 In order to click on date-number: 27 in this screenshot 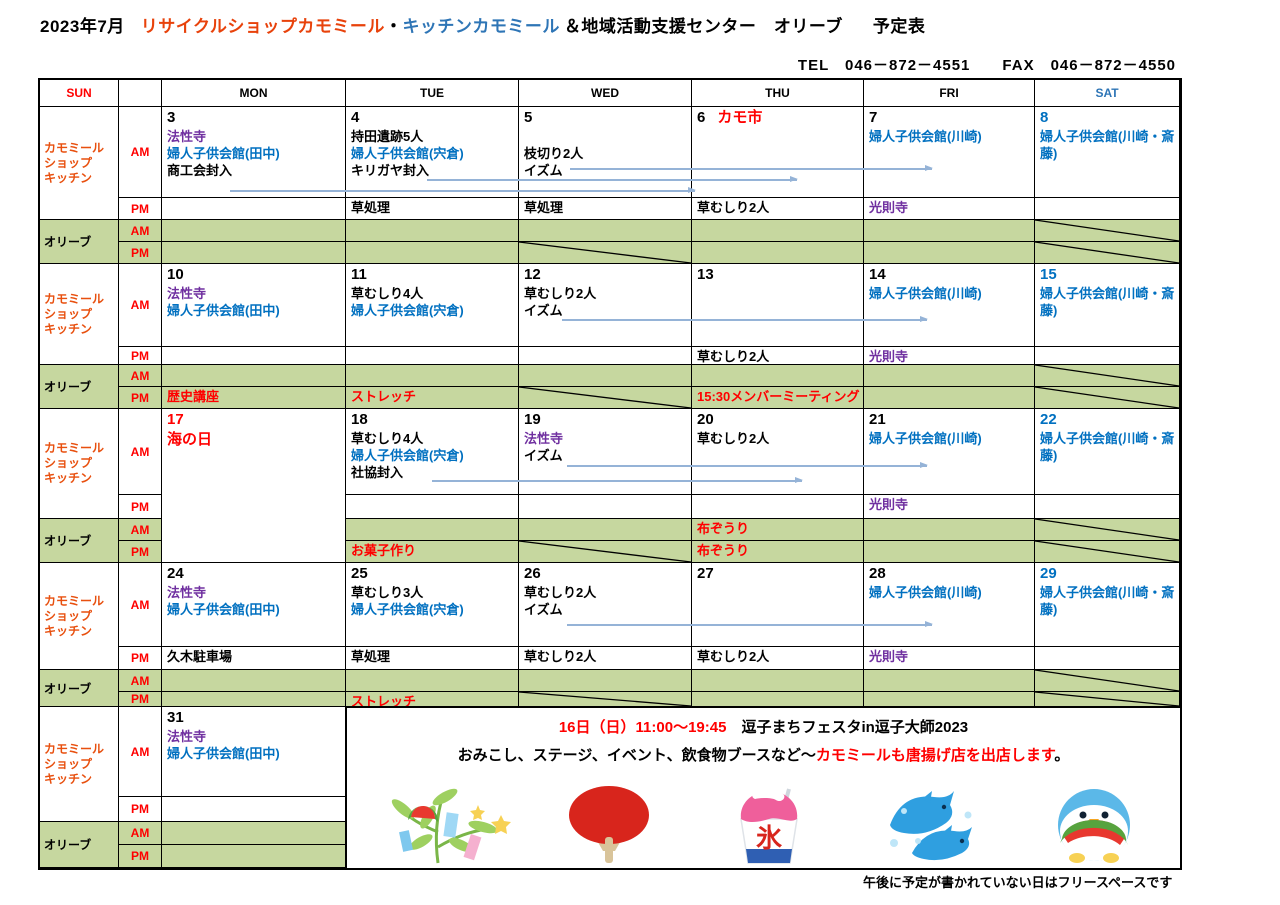, I will do `click(705, 573)`.